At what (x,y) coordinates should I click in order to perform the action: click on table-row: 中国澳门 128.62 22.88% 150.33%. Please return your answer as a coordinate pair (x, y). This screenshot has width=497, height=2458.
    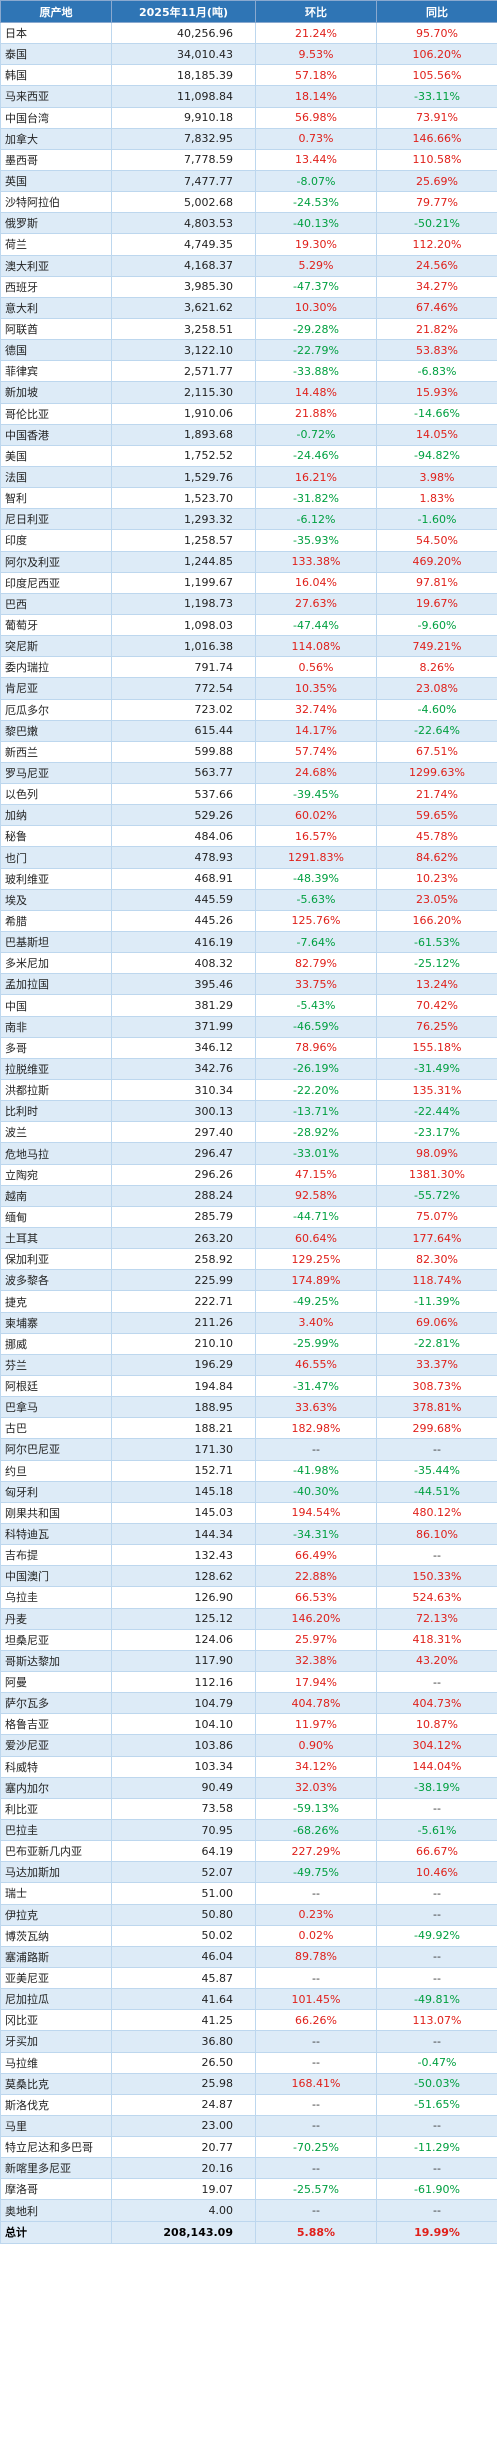
    Looking at the image, I should click on (248, 1576).